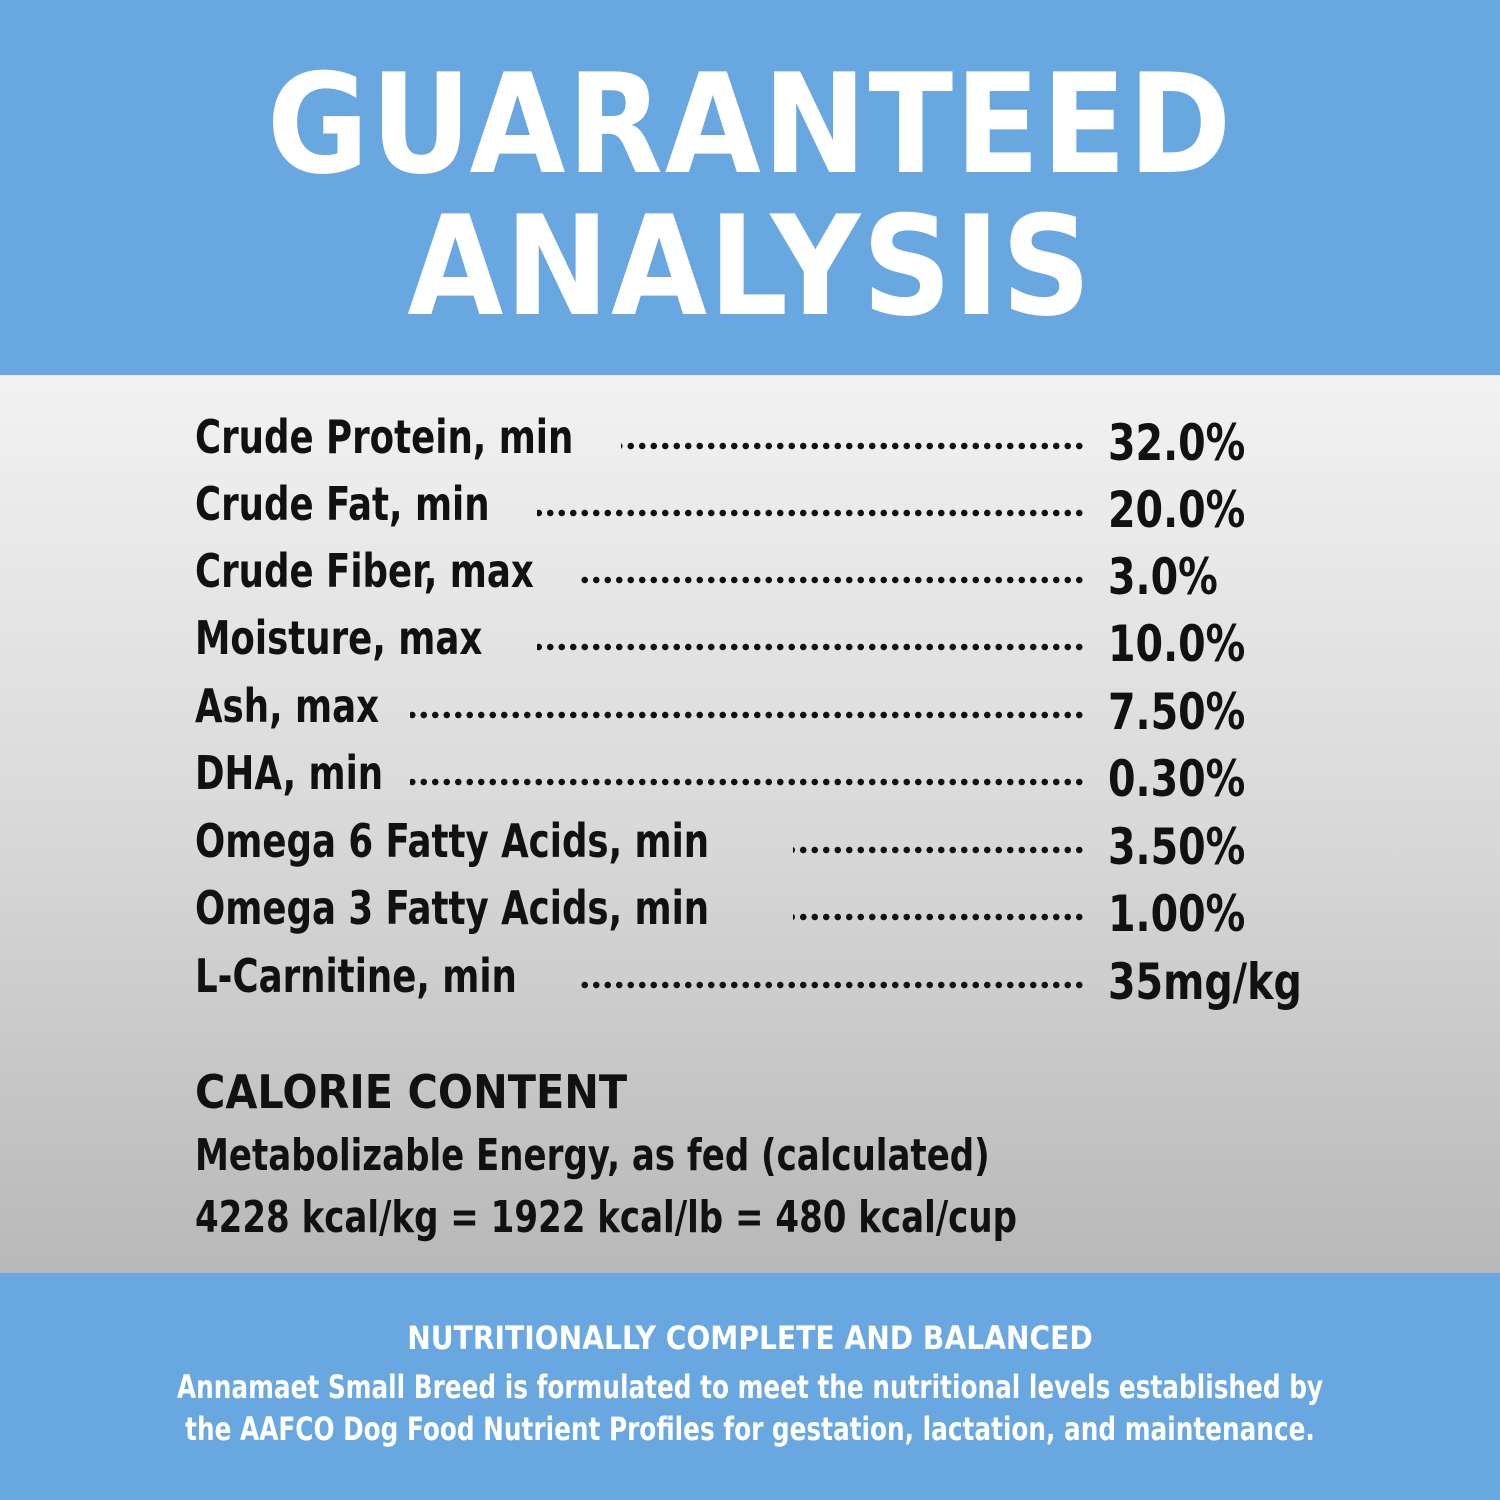 This screenshot has width=1500, height=1500. Describe the element at coordinates (1177, 847) in the screenshot. I see `analysis-value: 3.50%` at that location.